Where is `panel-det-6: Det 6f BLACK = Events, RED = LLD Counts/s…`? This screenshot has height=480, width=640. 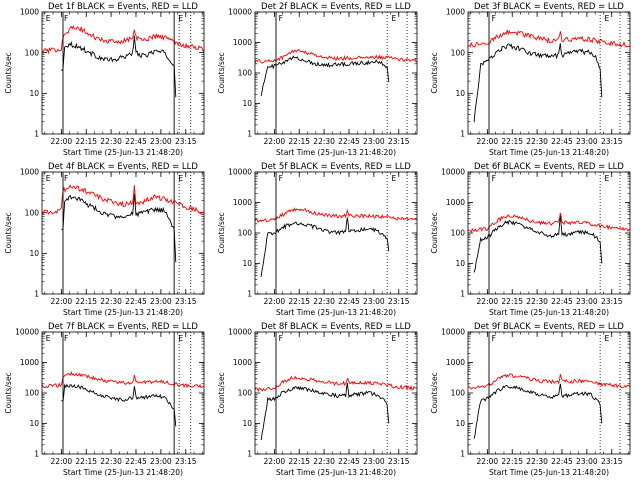
panel-det-6: Det 6f BLACK = Events, RED = LLD Counts/s… is located at coordinates (530, 239).